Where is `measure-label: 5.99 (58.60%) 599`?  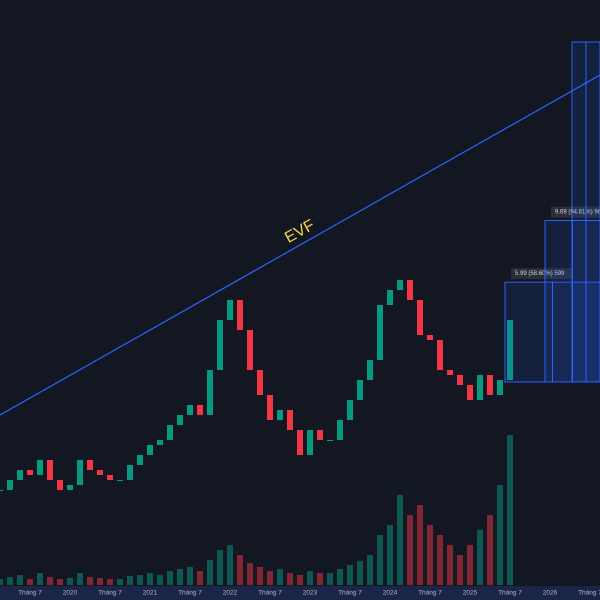
measure-label: 5.99 (58.60%) 599 is located at coordinates (540, 274).